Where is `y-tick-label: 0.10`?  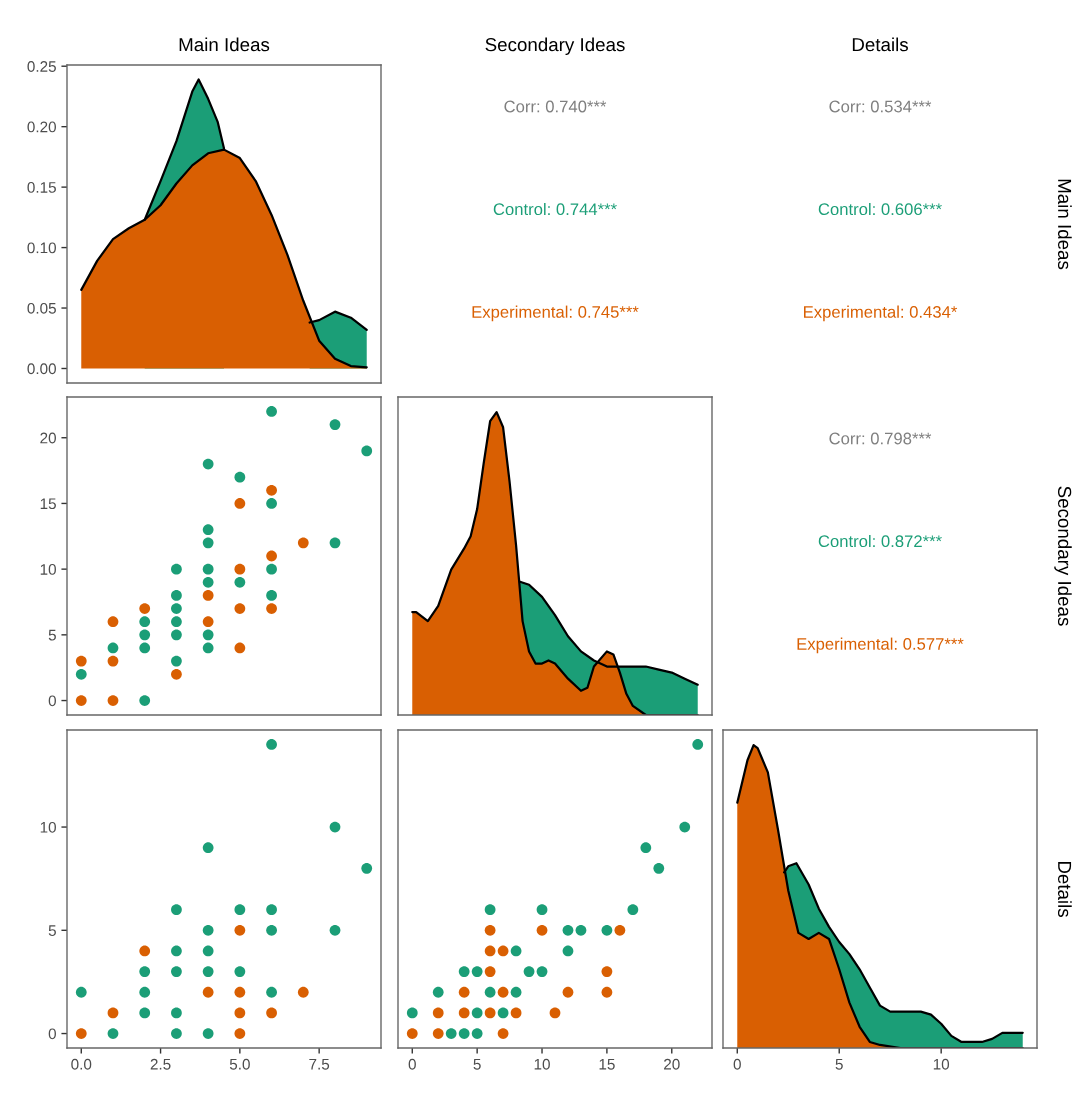 y-tick-label: 0.10 is located at coordinates (41, 248).